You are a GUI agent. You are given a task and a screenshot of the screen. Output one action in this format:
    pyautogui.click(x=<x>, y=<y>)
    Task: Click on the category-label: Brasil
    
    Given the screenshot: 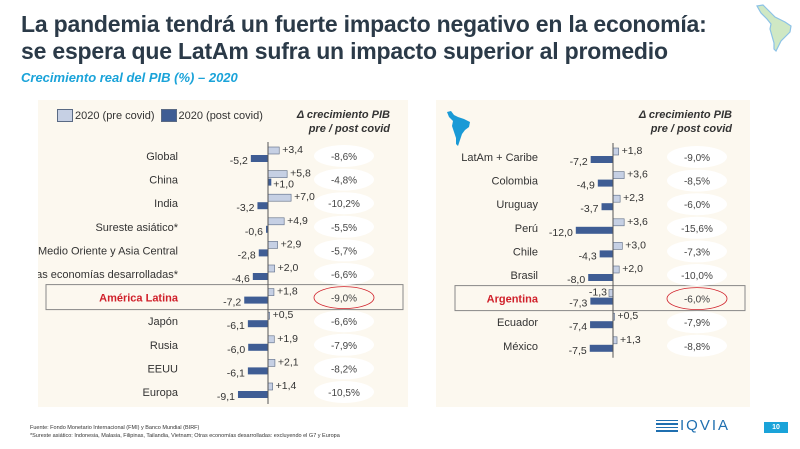 What is the action you would take?
    pyautogui.click(x=524, y=276)
    